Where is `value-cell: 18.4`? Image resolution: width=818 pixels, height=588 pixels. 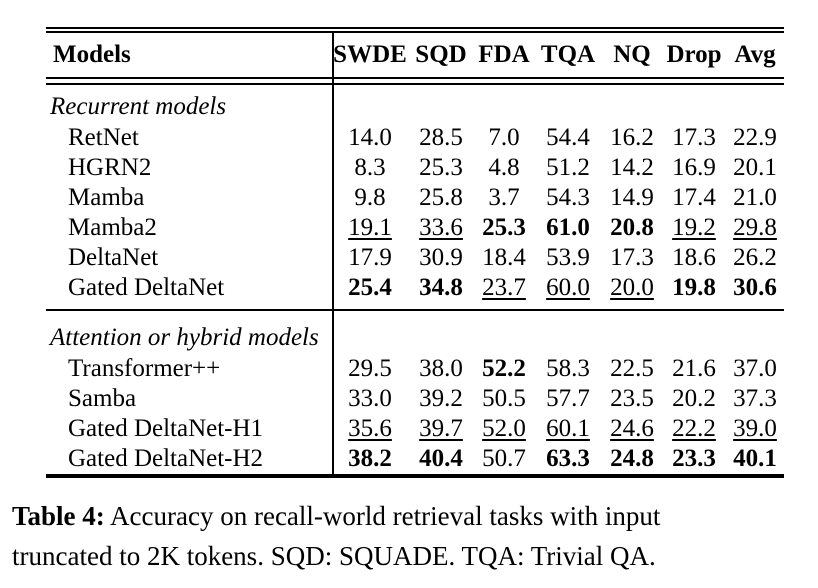 value-cell: 18.4 is located at coordinates (504, 258).